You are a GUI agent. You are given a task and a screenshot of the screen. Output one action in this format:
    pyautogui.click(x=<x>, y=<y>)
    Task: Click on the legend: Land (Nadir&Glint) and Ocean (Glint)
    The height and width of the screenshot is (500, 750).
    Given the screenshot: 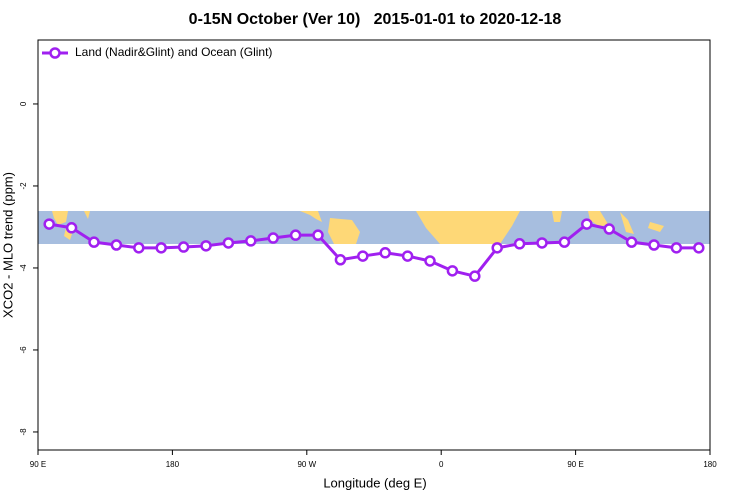 What is the action you would take?
    pyautogui.click(x=157, y=52)
    